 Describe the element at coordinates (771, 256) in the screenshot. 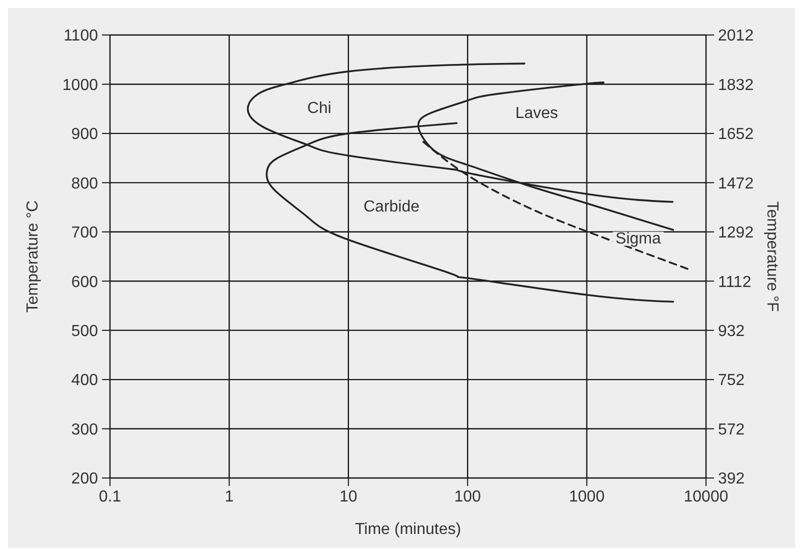

I see `y2-axis-title: Temperature °F` at that location.